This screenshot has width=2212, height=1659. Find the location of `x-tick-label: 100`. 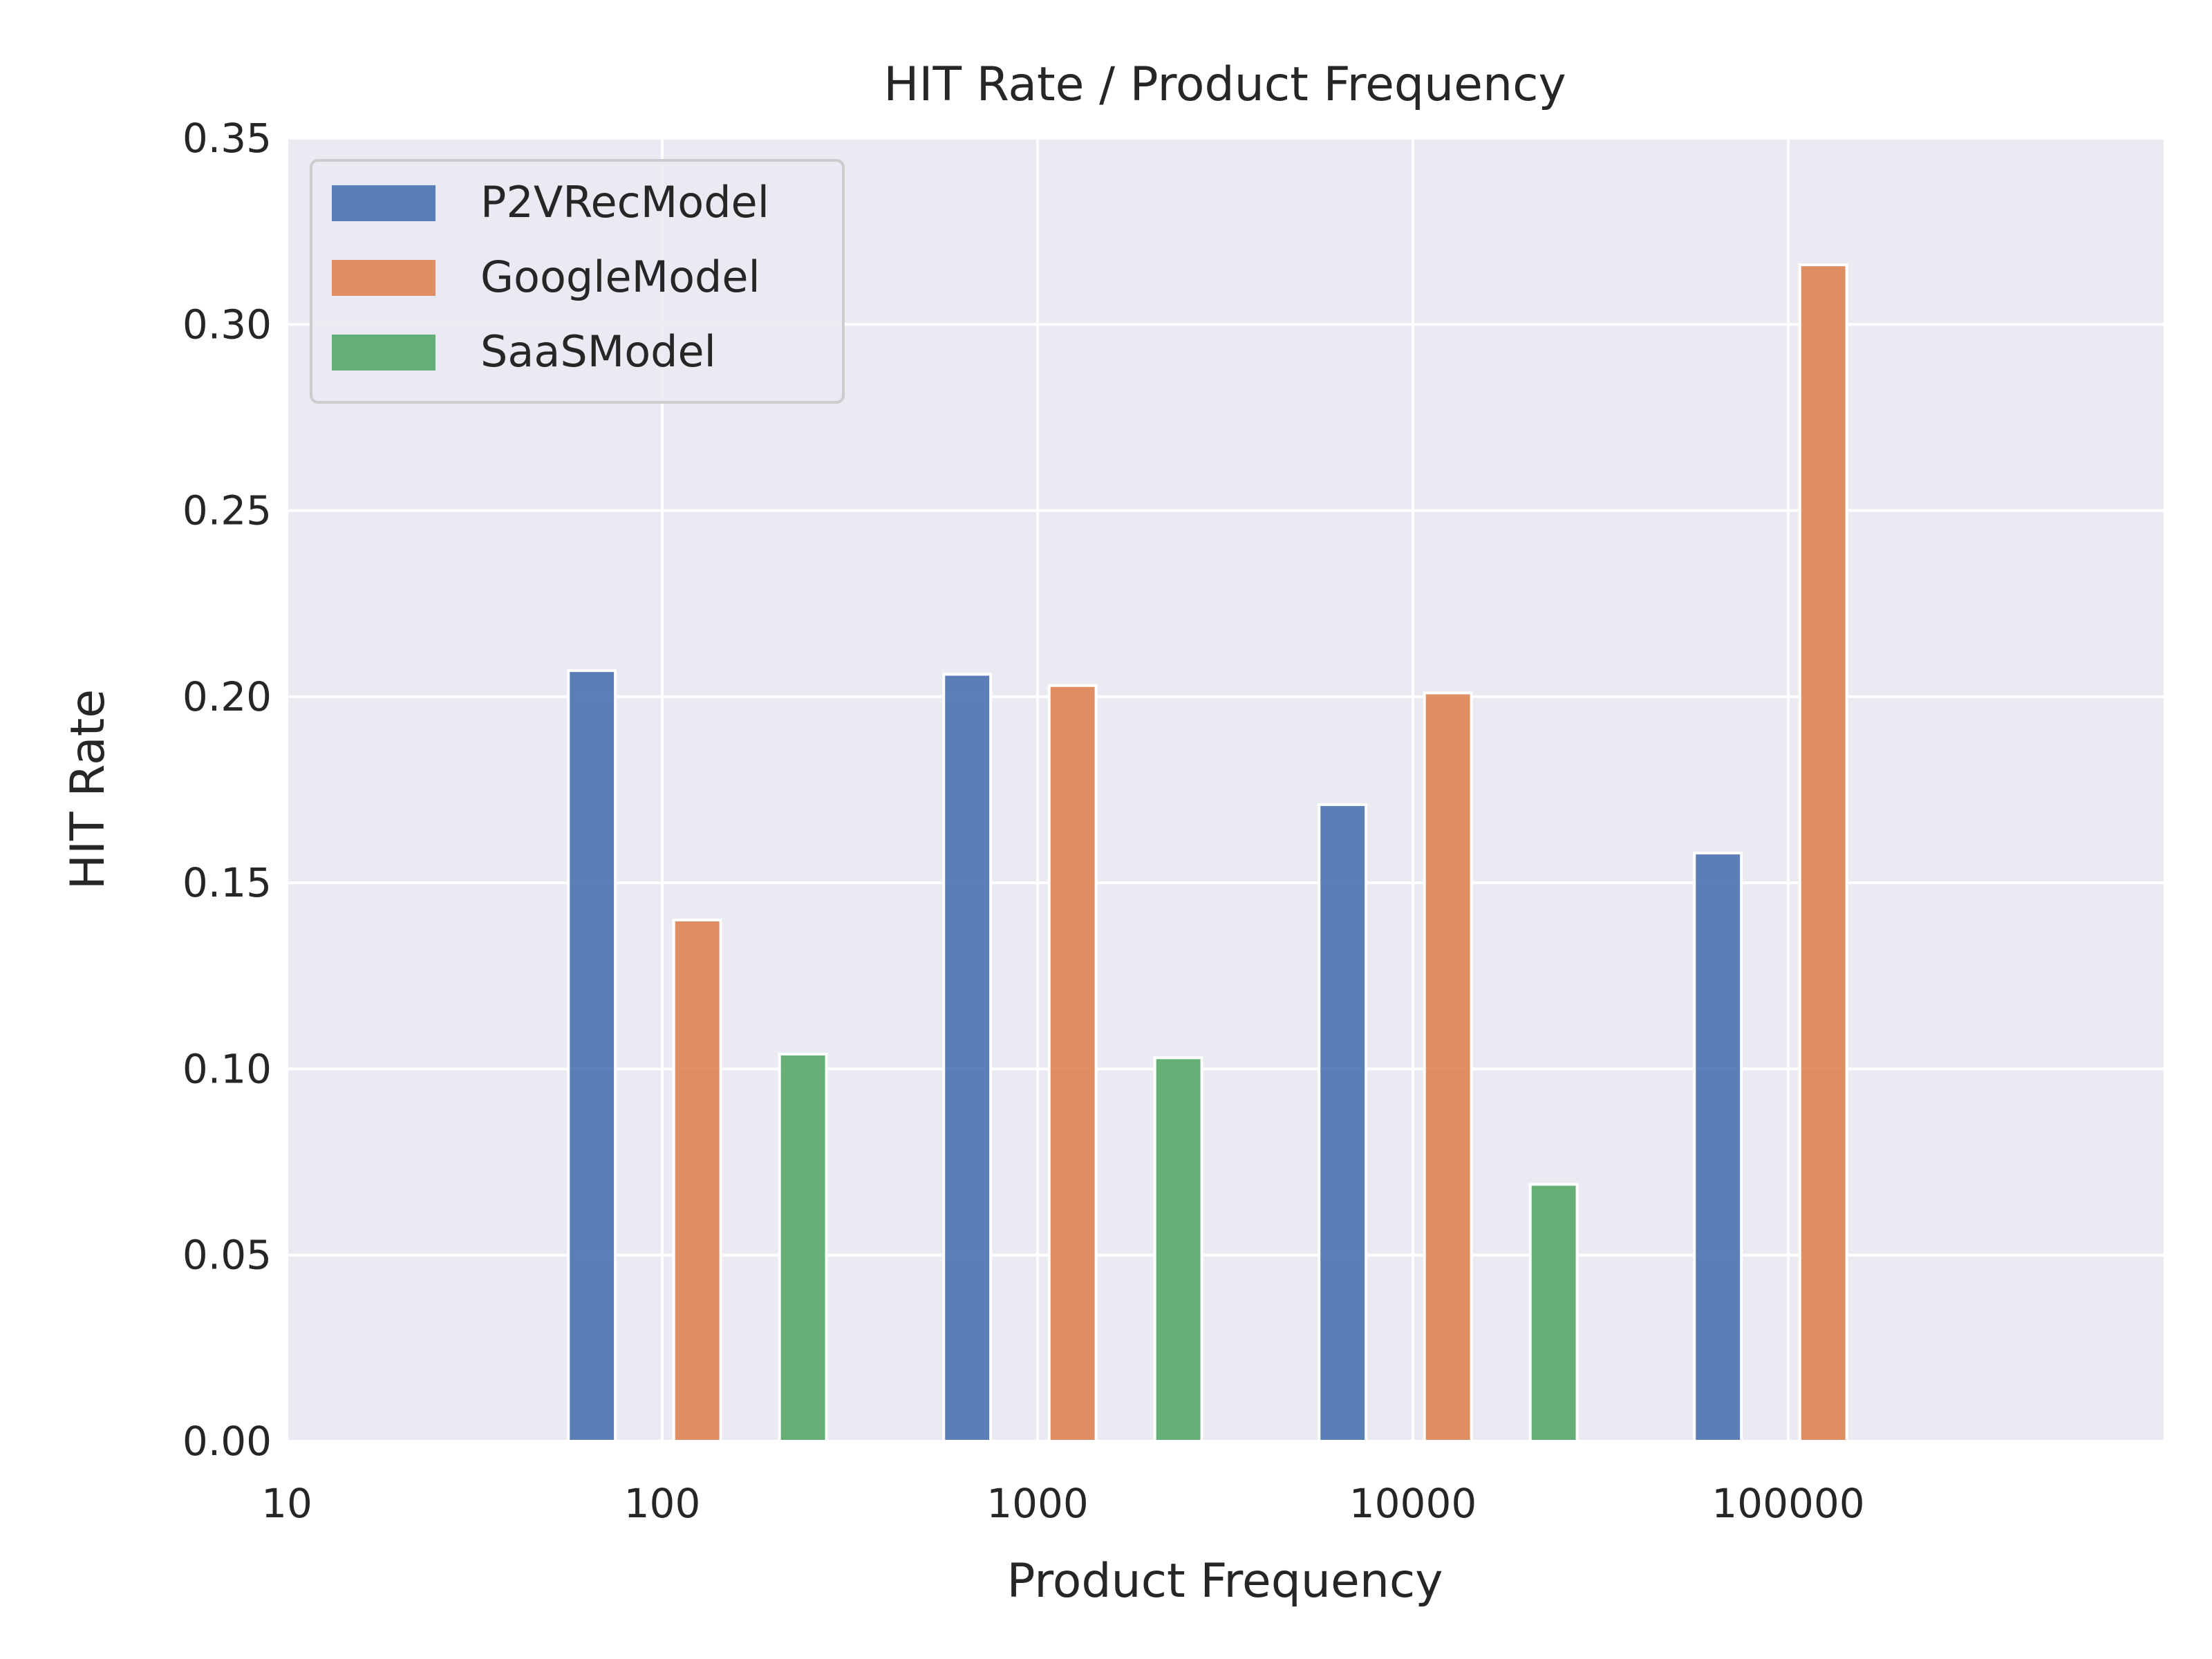

x-tick-label: 100 is located at coordinates (663, 1503).